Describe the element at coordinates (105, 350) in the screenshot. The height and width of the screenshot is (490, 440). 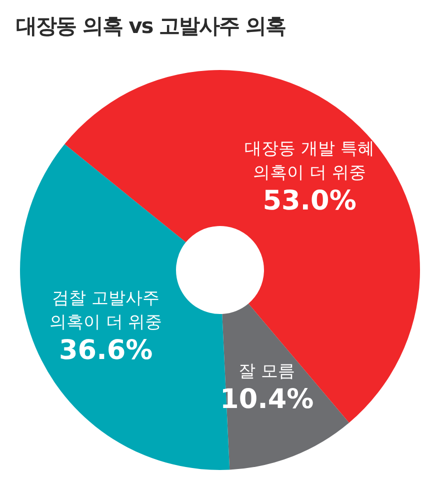
I see `data-label: 36.6%` at that location.